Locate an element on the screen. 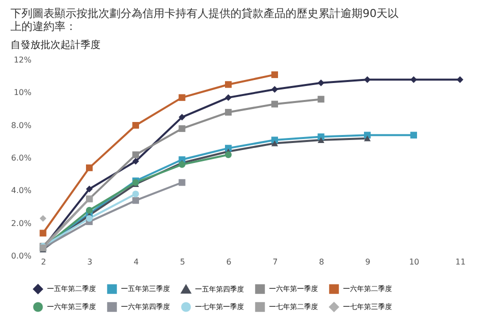  x-tick-label: 8 is located at coordinates (321, 262).